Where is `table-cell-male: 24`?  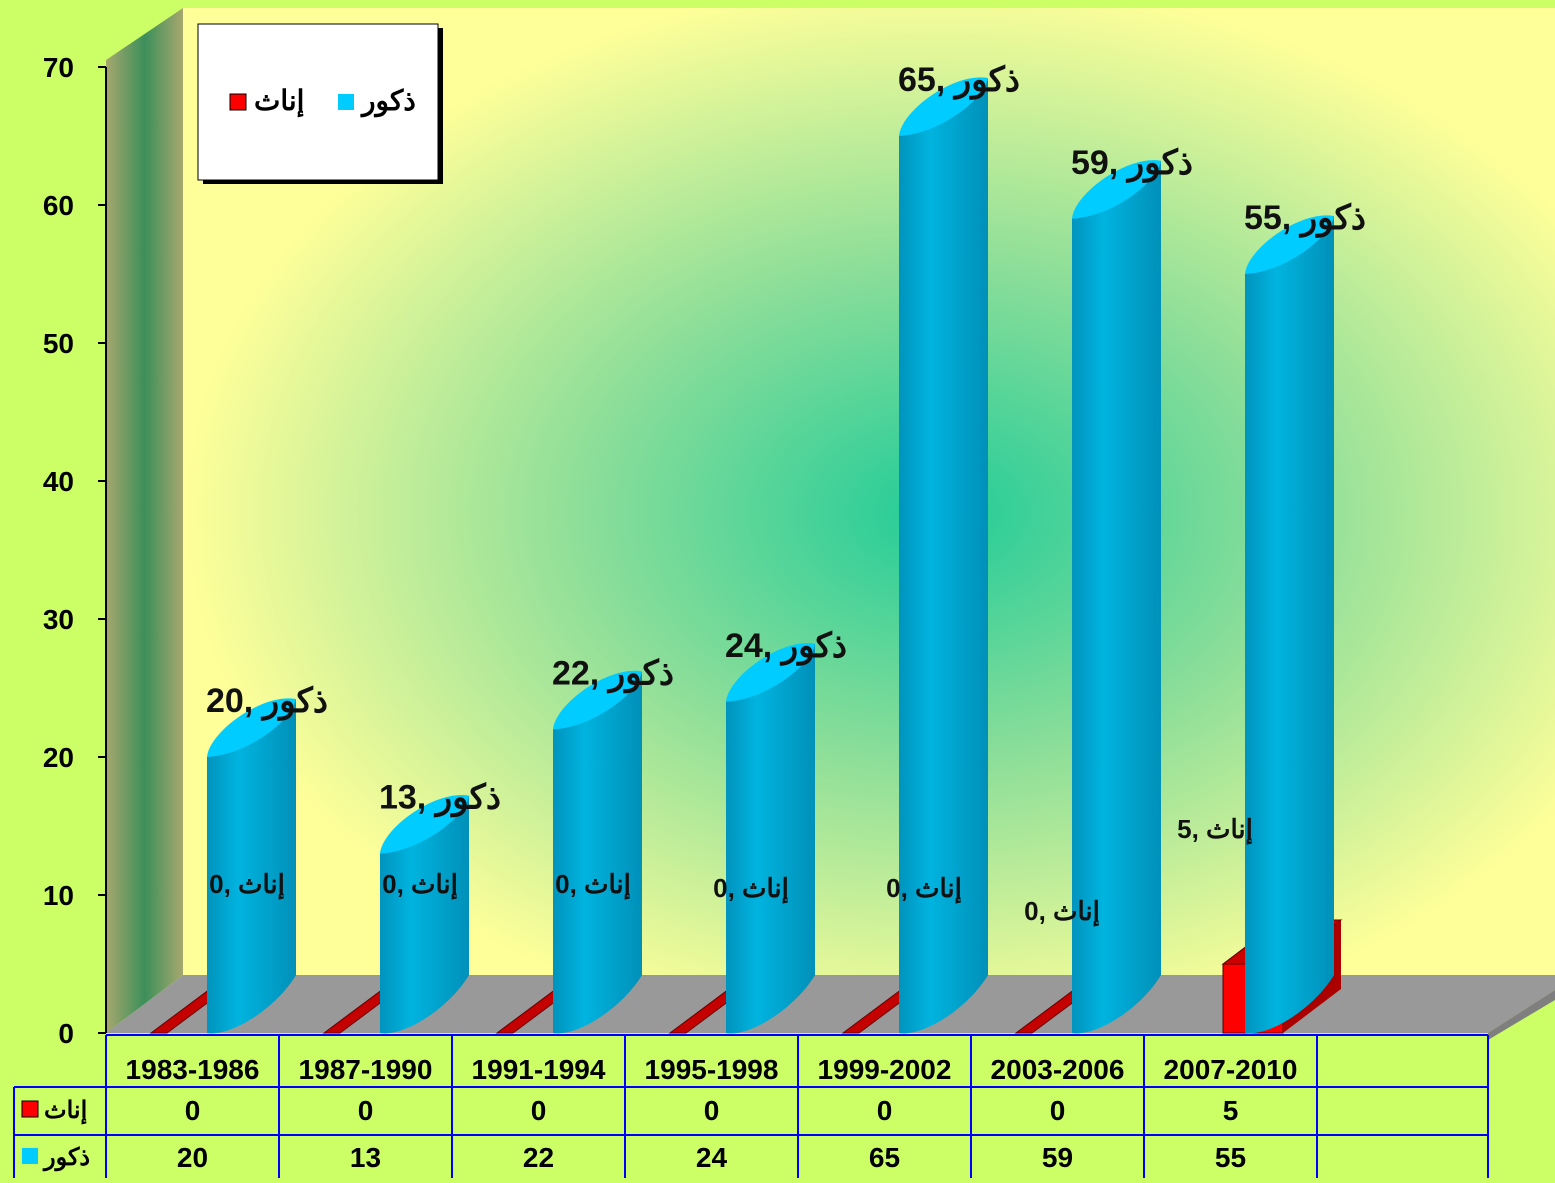 table-cell-male: 24 is located at coordinates (712, 1157).